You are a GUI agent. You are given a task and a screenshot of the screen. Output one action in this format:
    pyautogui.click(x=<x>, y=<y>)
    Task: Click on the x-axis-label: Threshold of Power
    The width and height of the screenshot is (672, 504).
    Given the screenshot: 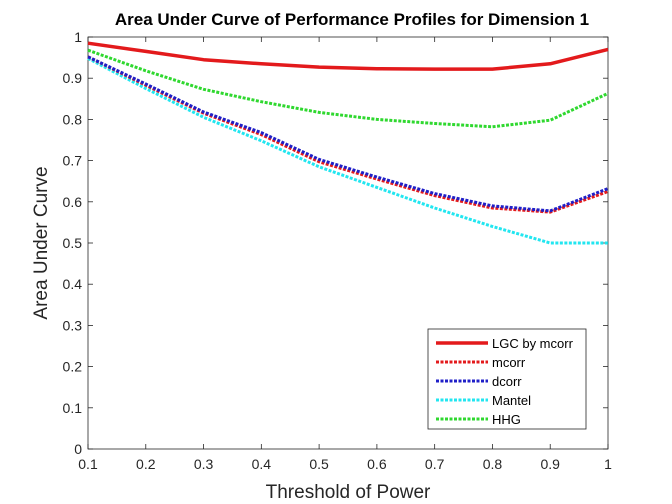 What is the action you would take?
    pyautogui.click(x=348, y=492)
    